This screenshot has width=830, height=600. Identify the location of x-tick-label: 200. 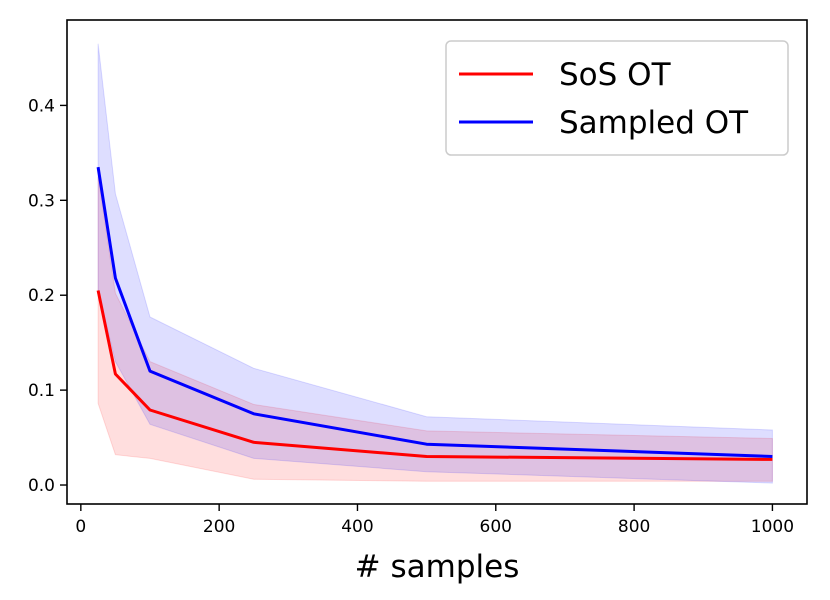
(219, 527).